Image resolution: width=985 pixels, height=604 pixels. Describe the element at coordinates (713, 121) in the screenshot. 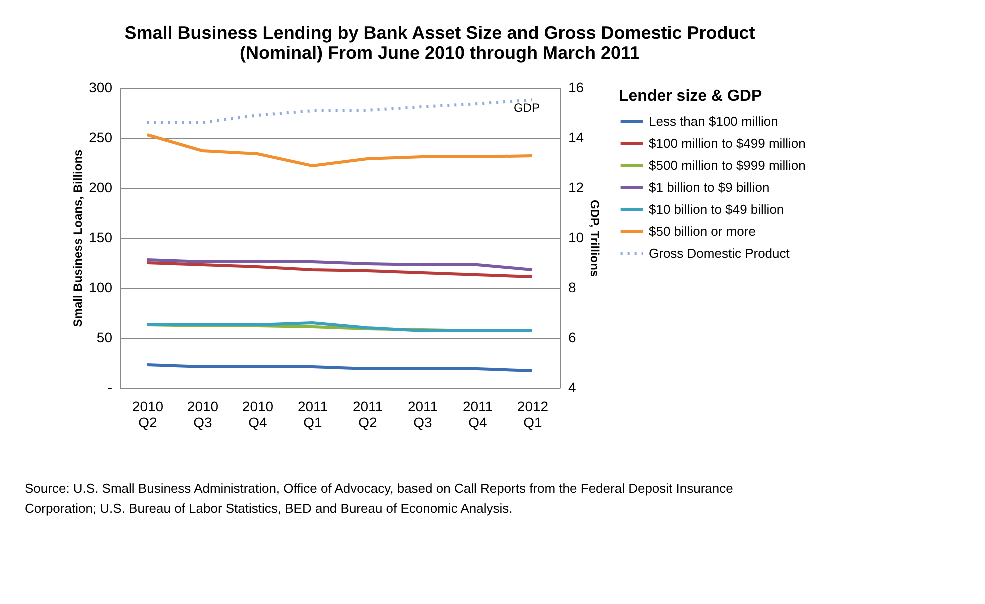

I see `legend-label: Less than $100 million` at that location.